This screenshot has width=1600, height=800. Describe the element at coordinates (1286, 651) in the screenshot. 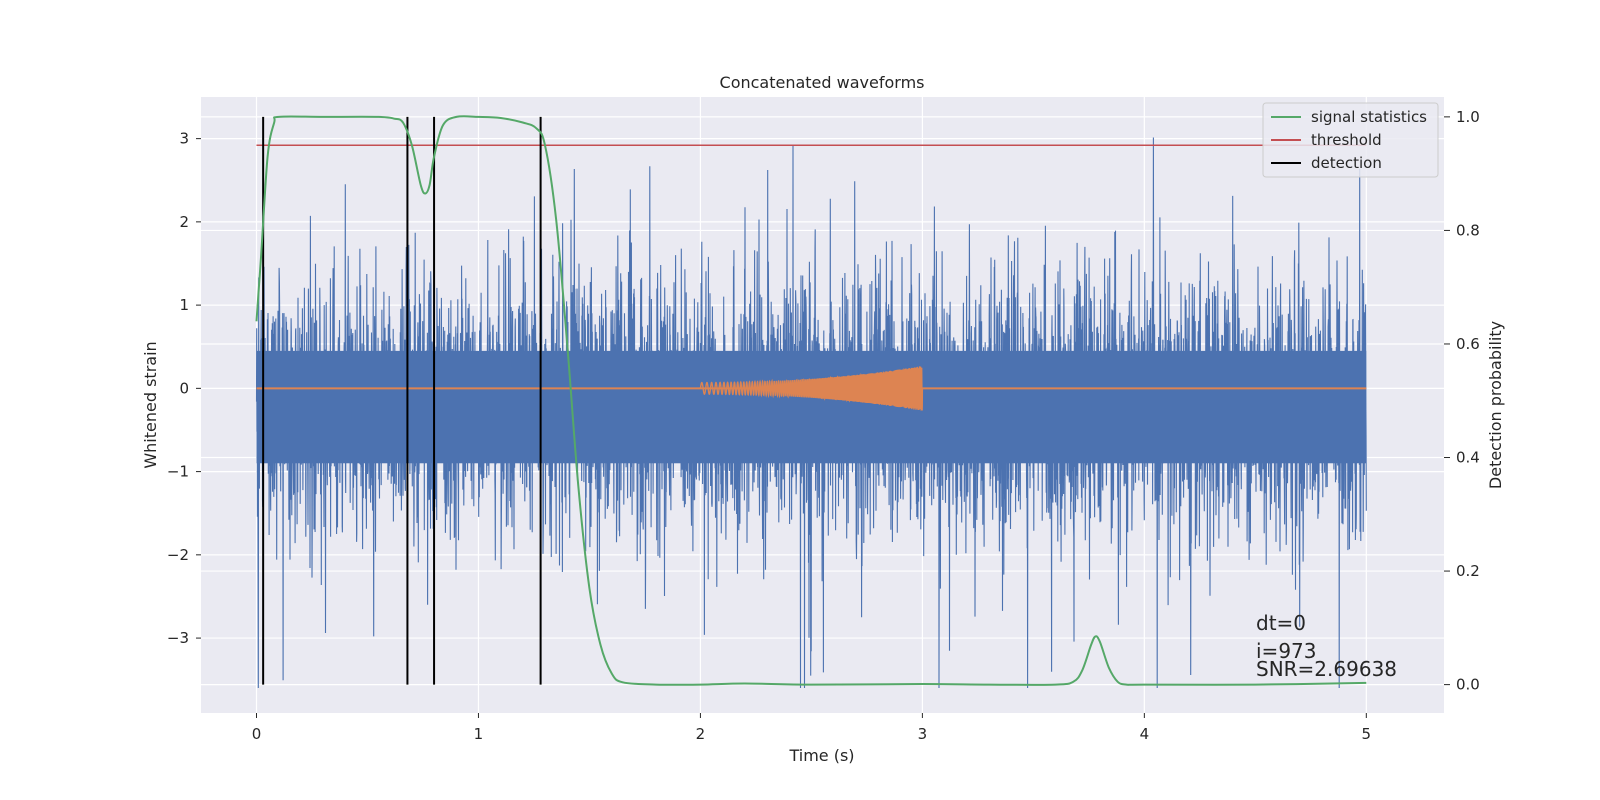

I see `annotation-index: i=973` at that location.